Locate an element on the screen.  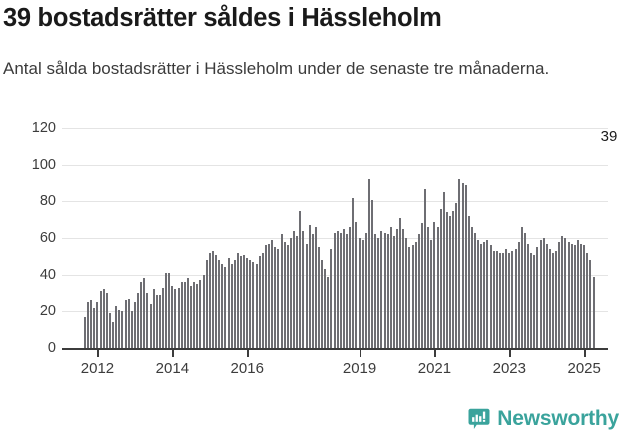
y-axis-tick-label: 0 is located at coordinates (51, 348).